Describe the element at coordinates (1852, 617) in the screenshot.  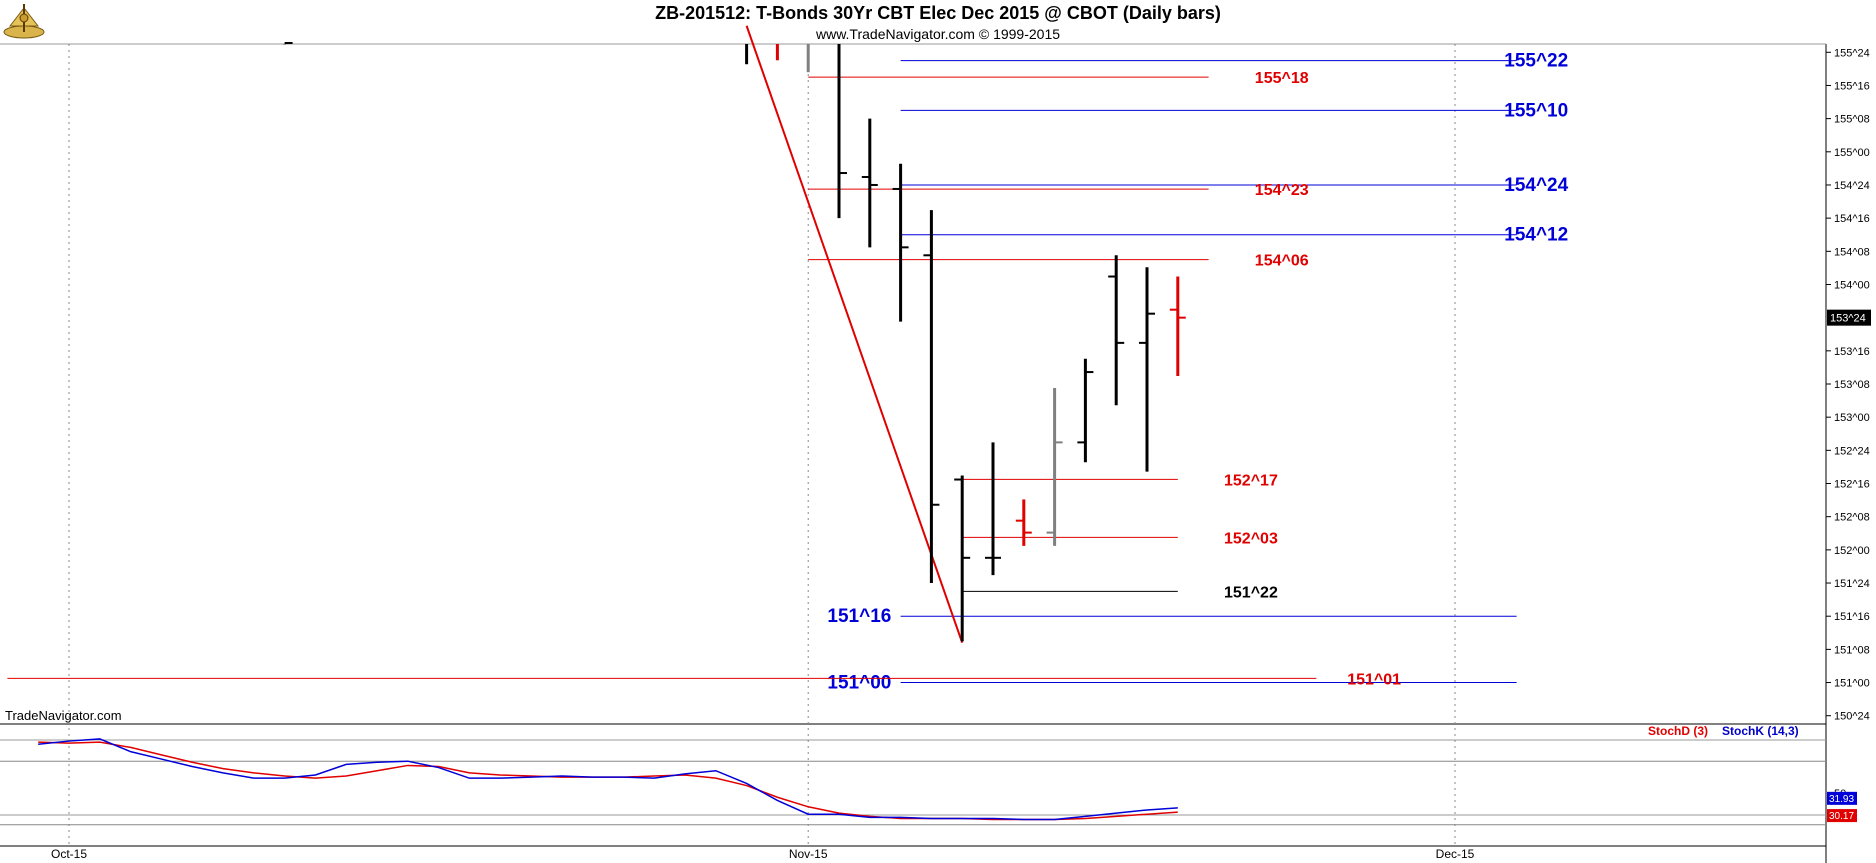
I see `y-tick-label: 151^16` at that location.